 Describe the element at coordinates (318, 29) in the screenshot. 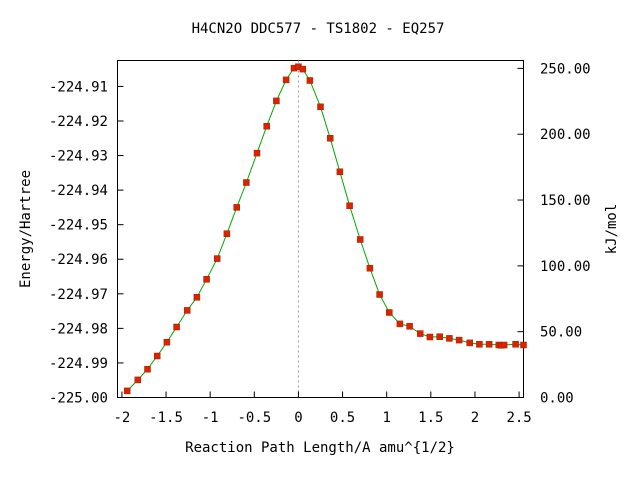

I see `chart-title: H4CN2O DDC577 - TS1802 - EQ257` at that location.